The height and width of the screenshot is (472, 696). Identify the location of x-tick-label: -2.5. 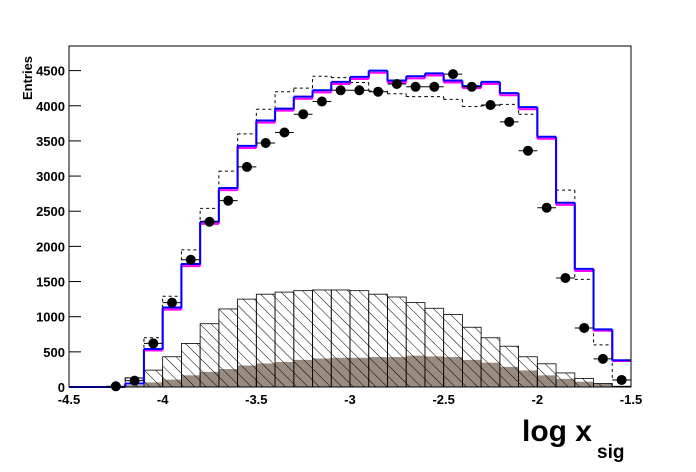
(443, 399).